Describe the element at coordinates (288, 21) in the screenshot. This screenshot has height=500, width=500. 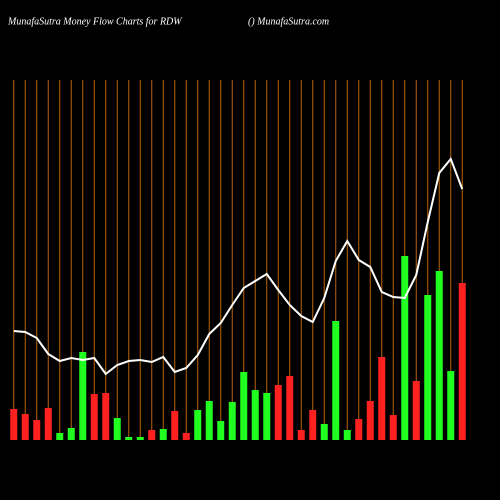
I see `chart-subtitle: () MunafaSutra.com` at that location.